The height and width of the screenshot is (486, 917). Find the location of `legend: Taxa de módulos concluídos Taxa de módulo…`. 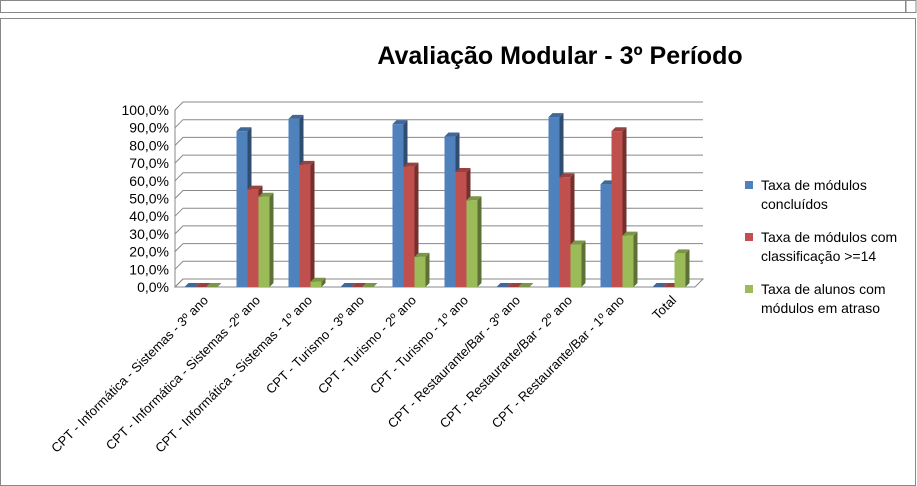

legend: Taxa de módulos concluídos Taxa de módulo… is located at coordinates (830, 254).